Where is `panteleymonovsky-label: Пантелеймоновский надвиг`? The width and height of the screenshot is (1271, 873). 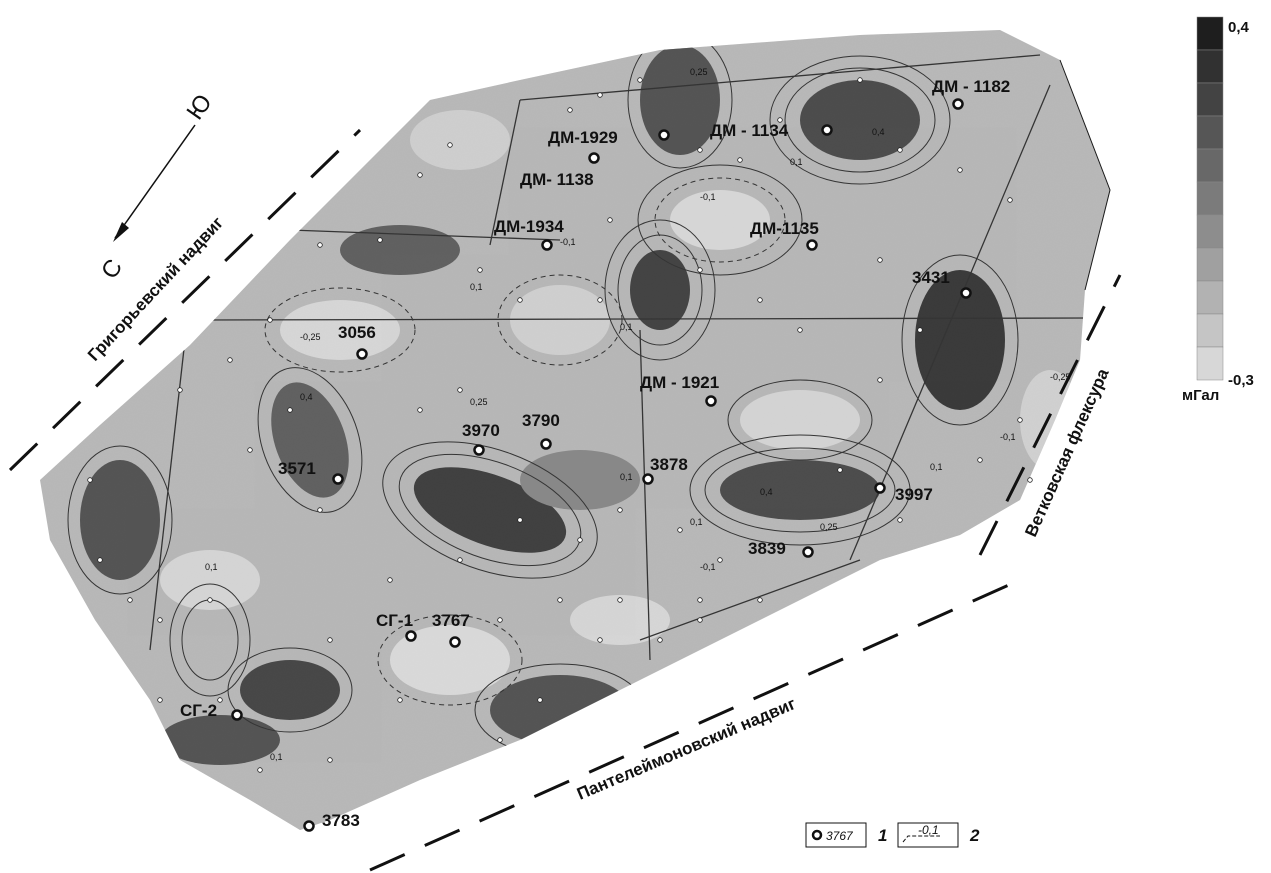 panteleymonovsky-label: Пантелеймоновский надвиг is located at coordinates (686, 749).